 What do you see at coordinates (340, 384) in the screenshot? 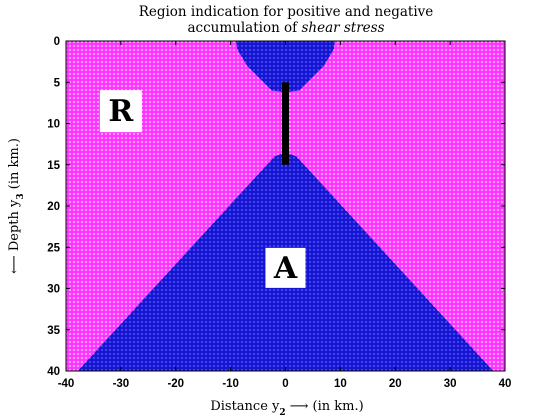
I see `x-tick-label: 10` at bounding box center [340, 384].